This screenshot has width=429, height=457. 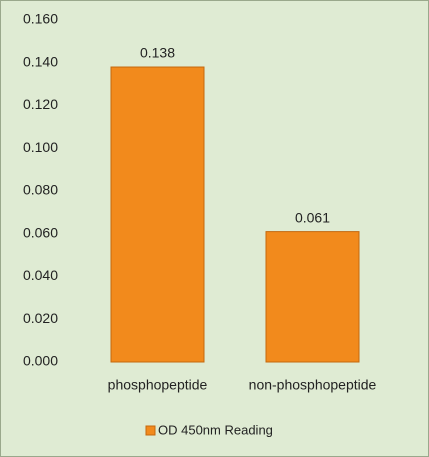 What do you see at coordinates (158, 385) in the screenshot?
I see `x-tick-label: phosphopeptide` at bounding box center [158, 385].